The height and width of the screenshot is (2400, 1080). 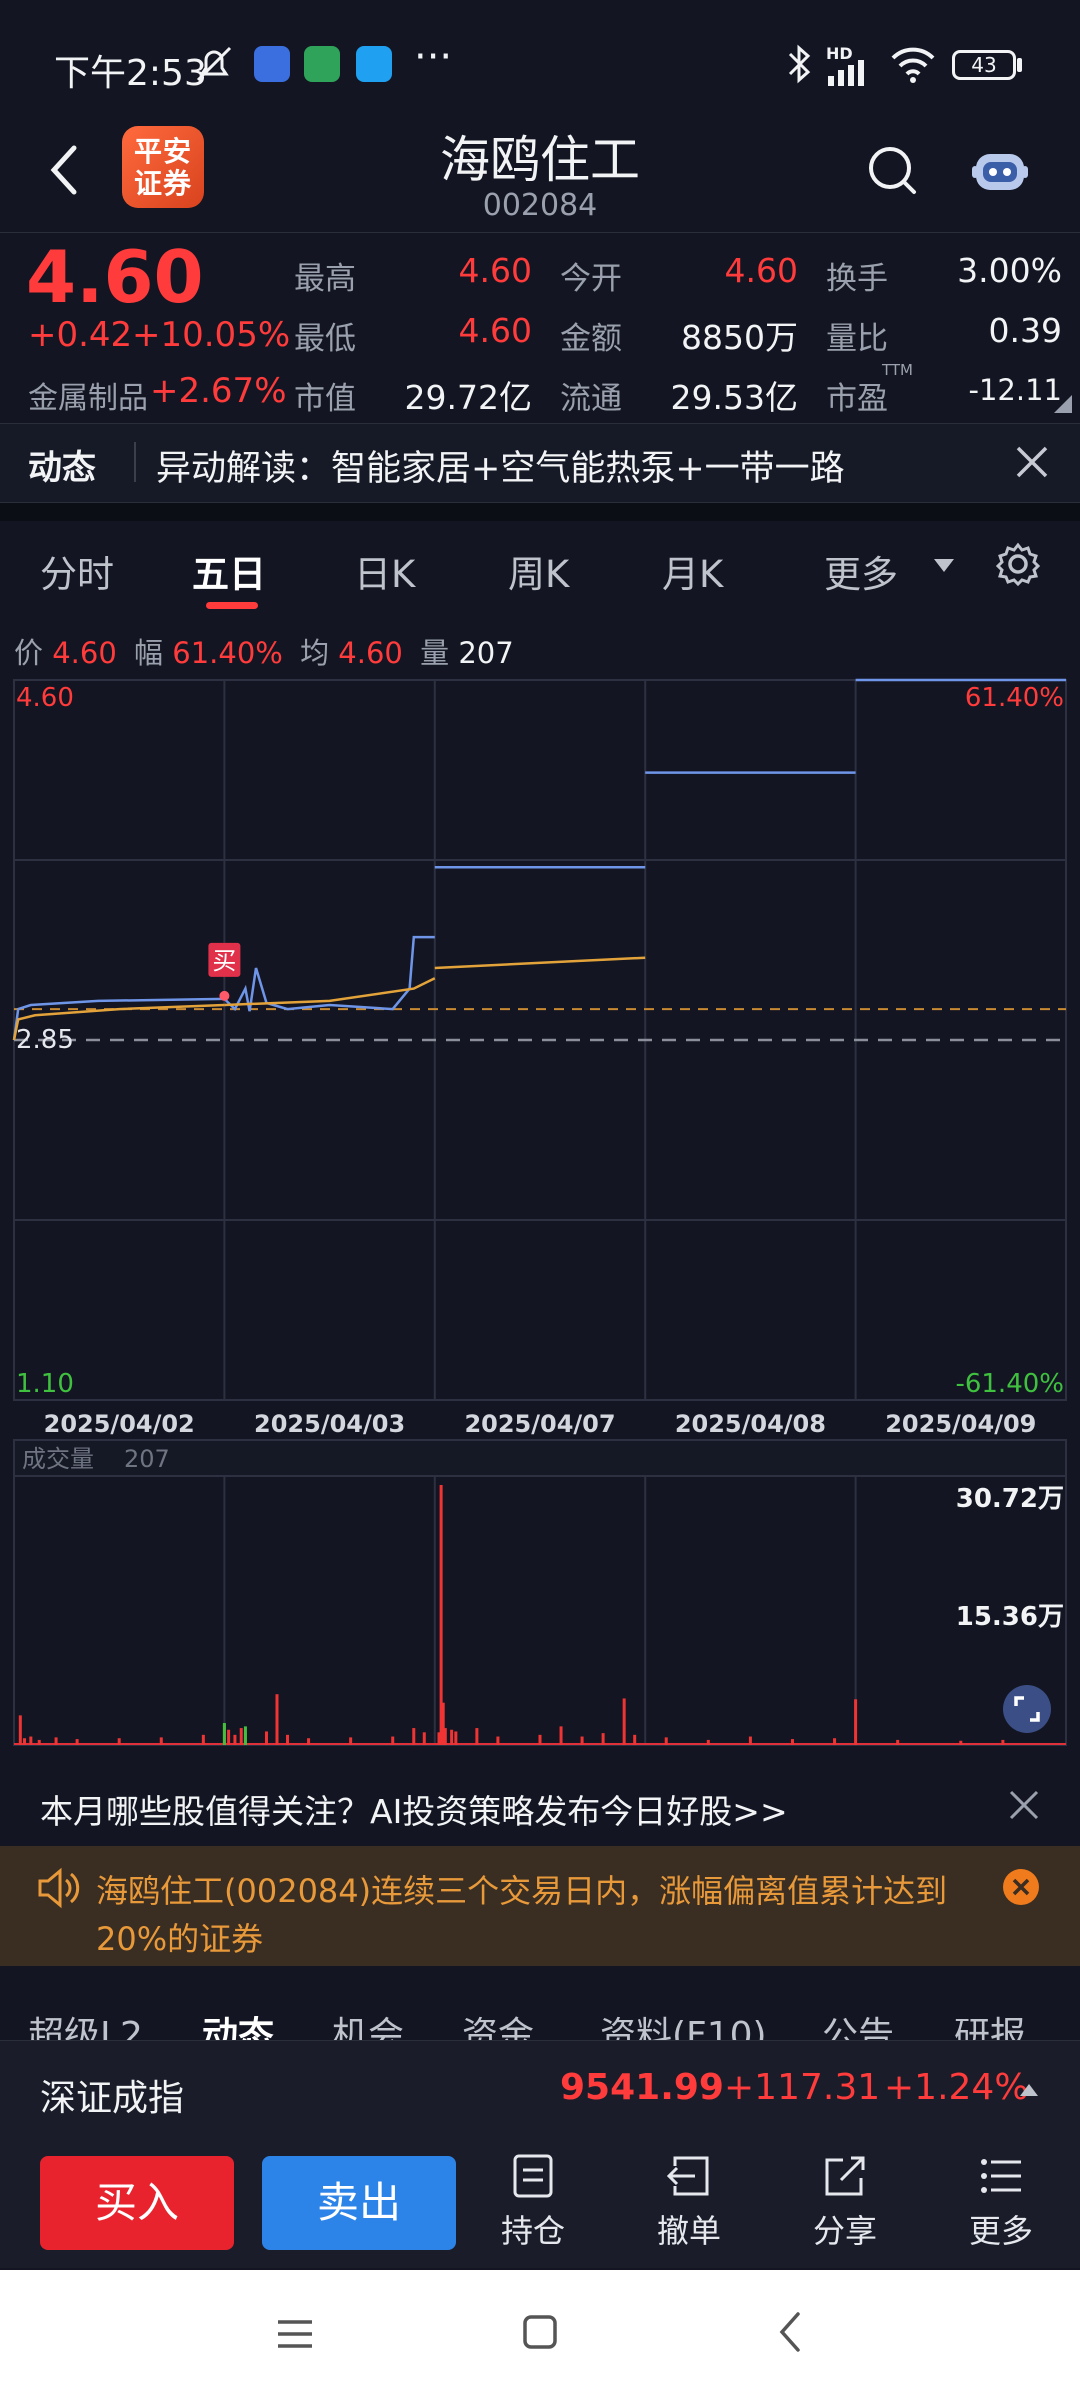 What do you see at coordinates (359, 2203) in the screenshot?
I see `sell-button: 卖出` at bounding box center [359, 2203].